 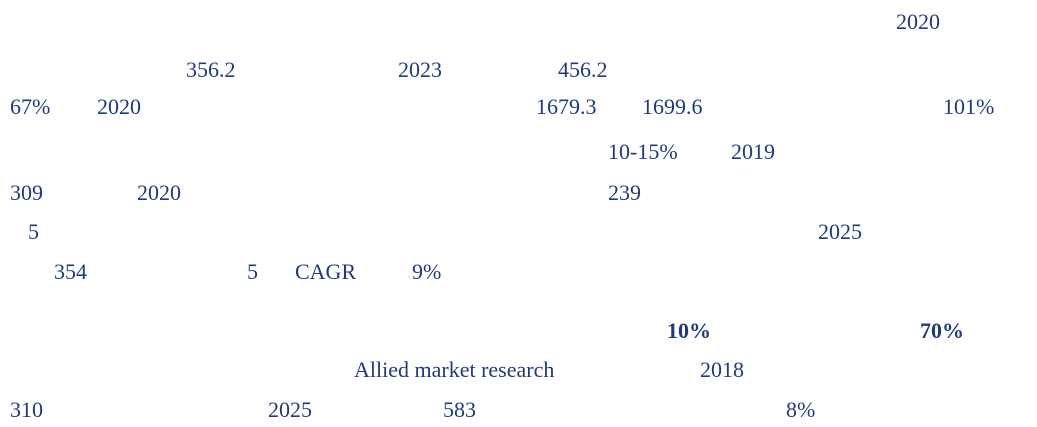 What do you see at coordinates (326, 271) in the screenshot?
I see `text-fragment: CAGR` at bounding box center [326, 271].